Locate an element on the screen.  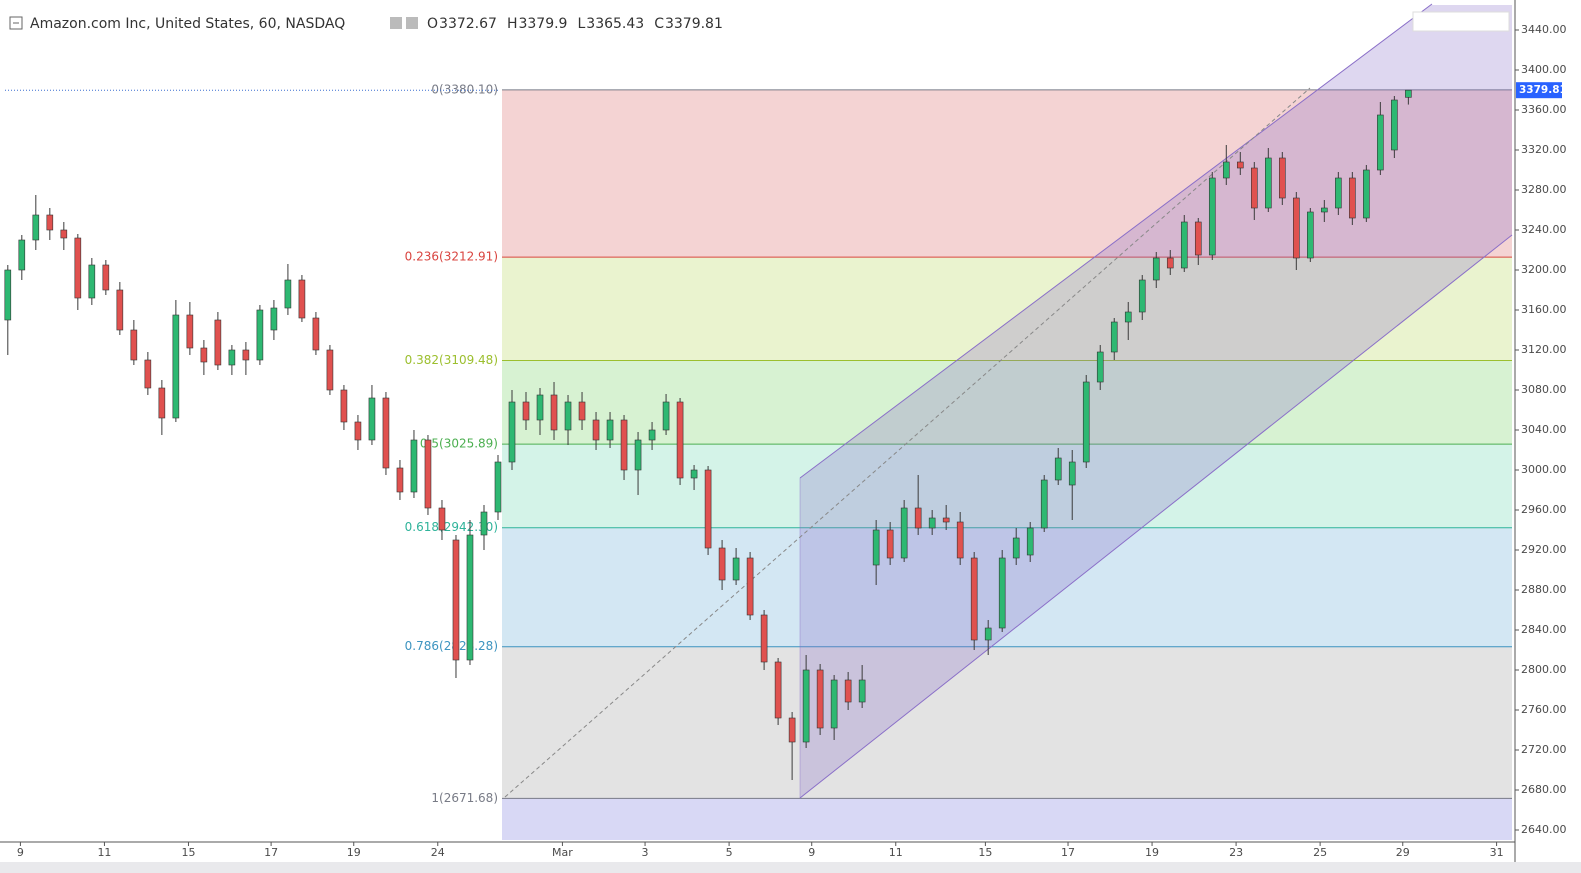
ohlc-value: 3379.81 is located at coordinates (694, 24).